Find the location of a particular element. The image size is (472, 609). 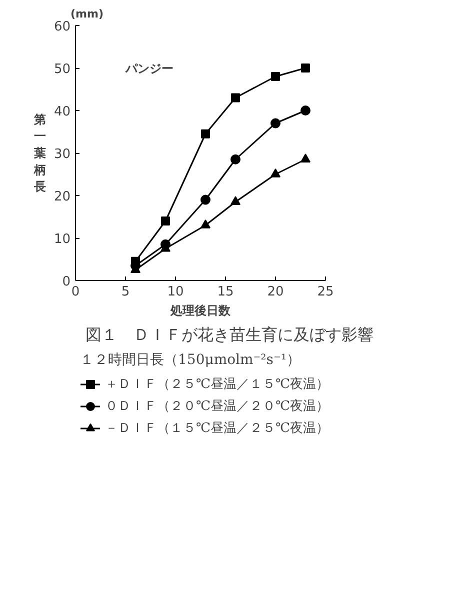

y-tick-label: 50 is located at coordinates (62, 69).